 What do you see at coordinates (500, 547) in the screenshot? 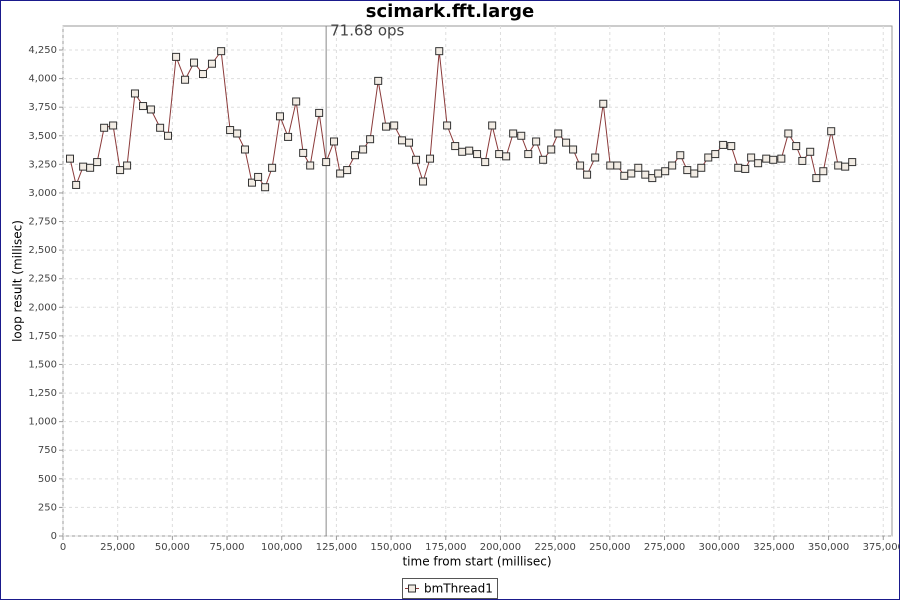
I see `x-tick-label: 200,000` at bounding box center [500, 547].